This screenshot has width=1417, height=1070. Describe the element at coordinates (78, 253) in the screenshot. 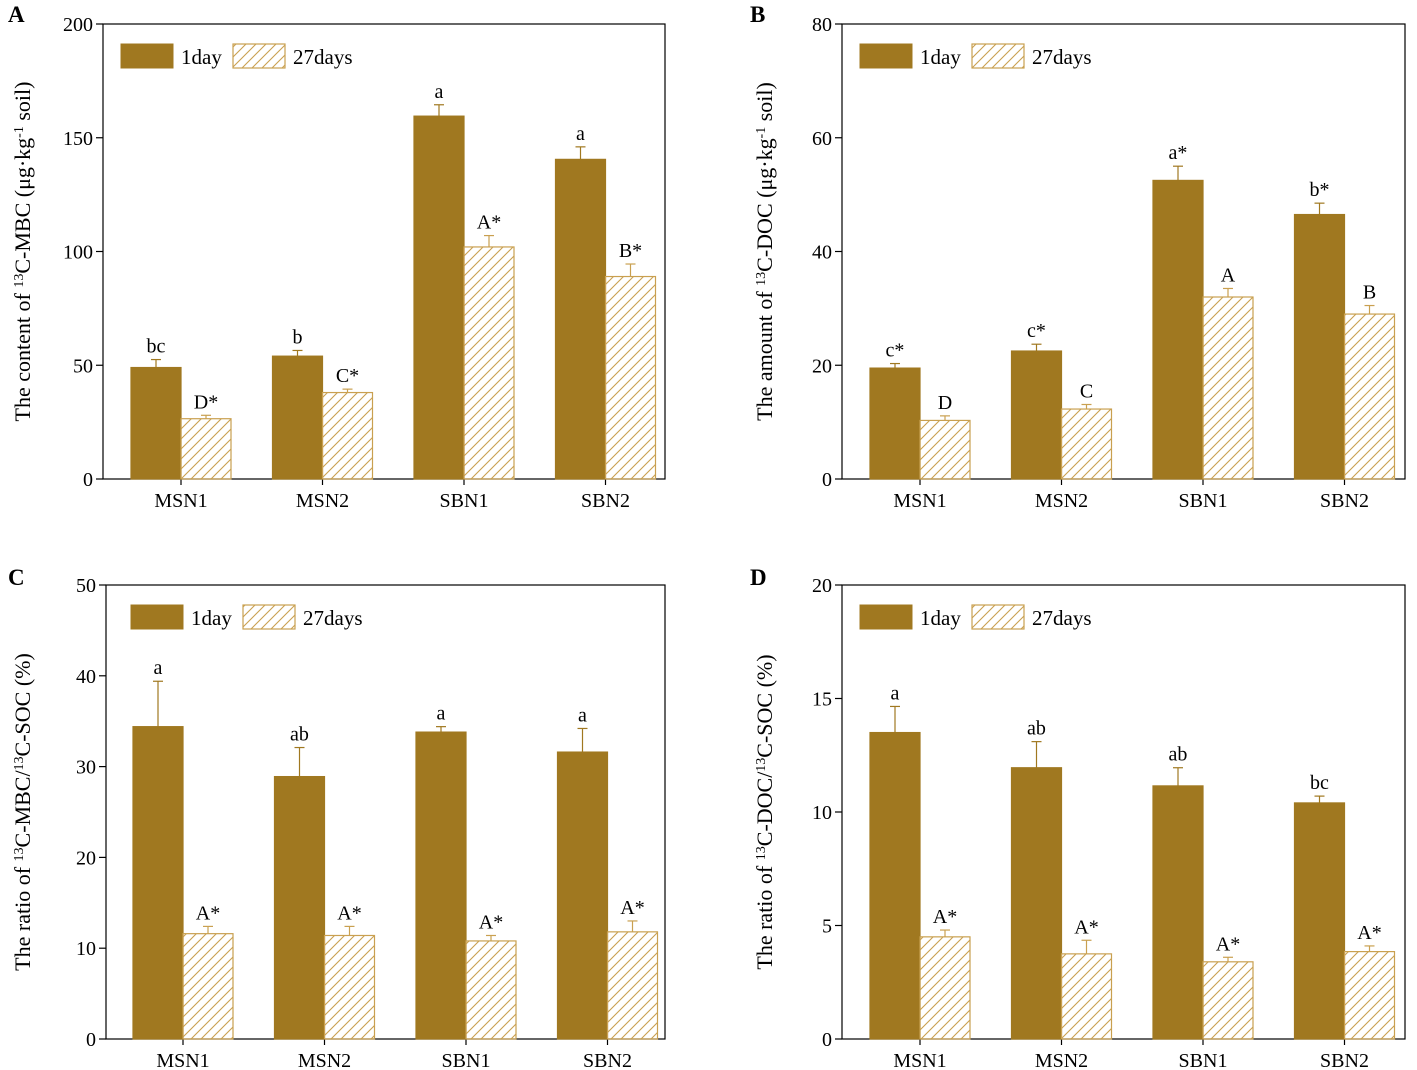

I see `y-tick-label: 100` at that location.